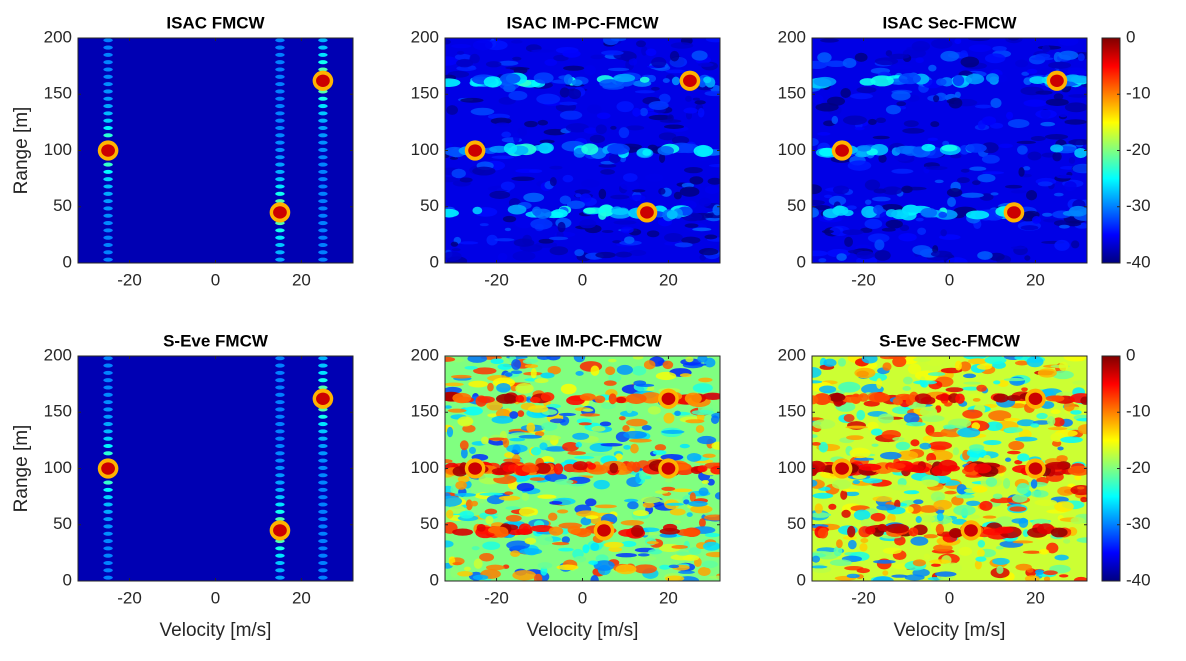 Image resolution: width=1186 pixels, height=661 pixels. Describe the element at coordinates (129, 597) in the screenshot. I see `x-tick-label: -20` at that location.